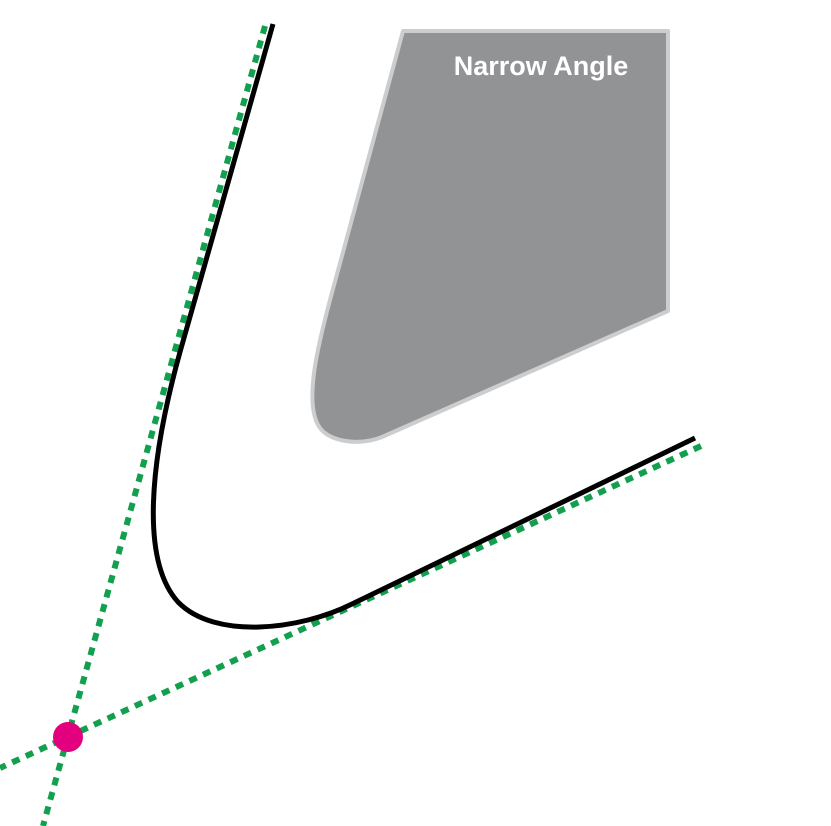 The image size is (831, 826). What do you see at coordinates (541, 66) in the screenshot?
I see `narrow-angle-label: Narrow Angle` at bounding box center [541, 66].